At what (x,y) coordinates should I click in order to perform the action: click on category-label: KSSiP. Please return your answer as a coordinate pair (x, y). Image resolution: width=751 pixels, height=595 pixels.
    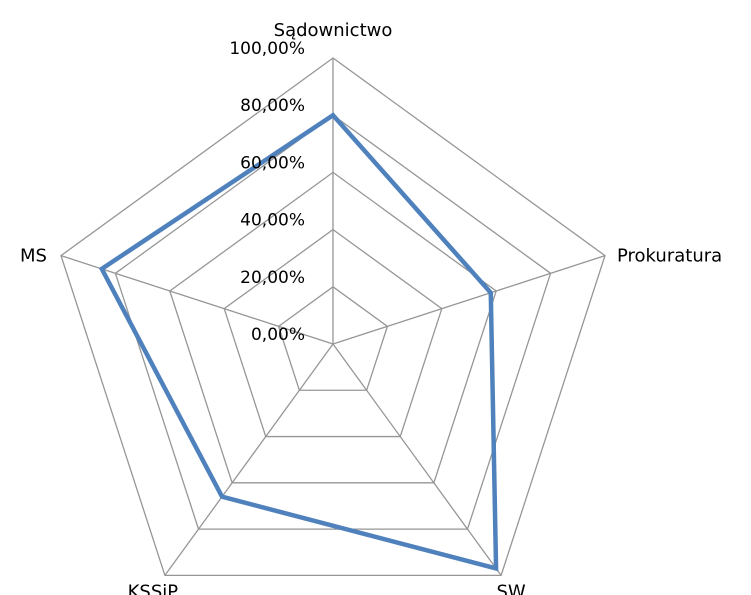
    Looking at the image, I should click on (153, 588).